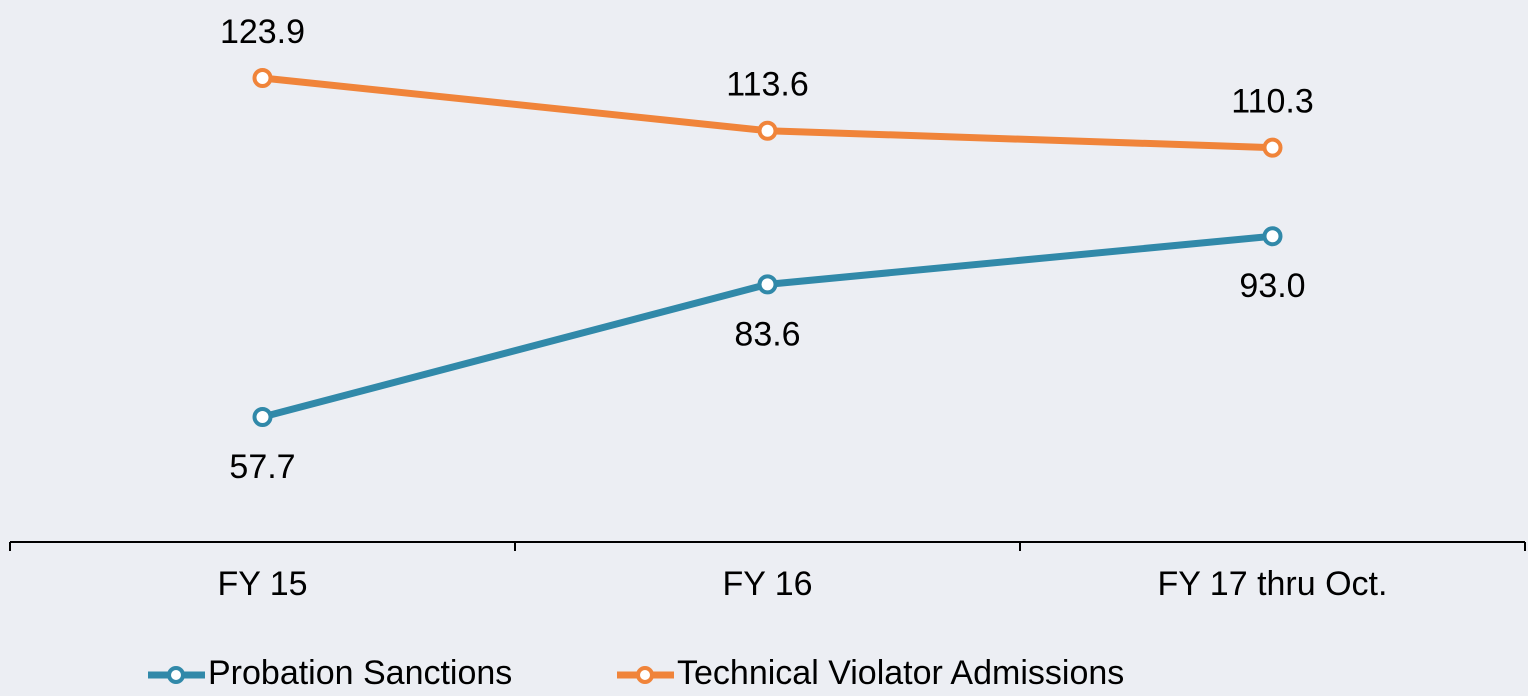 The width and height of the screenshot is (1528, 696). Describe the element at coordinates (1272, 102) in the screenshot. I see `data-label: 110.3` at that location.